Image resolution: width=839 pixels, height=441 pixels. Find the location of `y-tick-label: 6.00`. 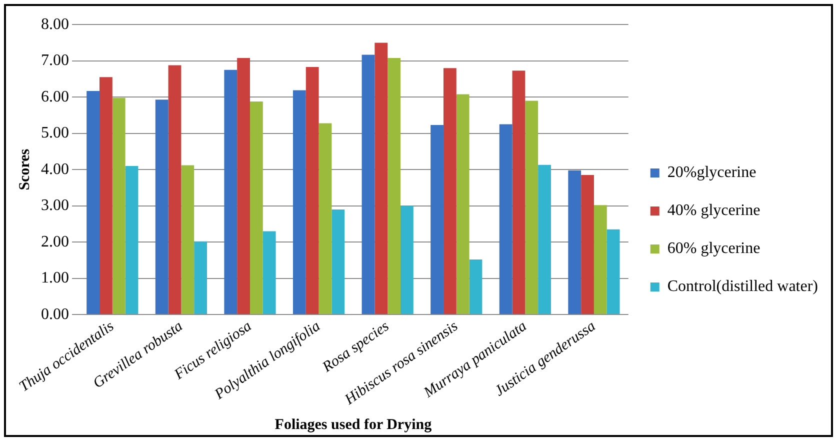

y-tick-label: 6.00 is located at coordinates (55, 97).